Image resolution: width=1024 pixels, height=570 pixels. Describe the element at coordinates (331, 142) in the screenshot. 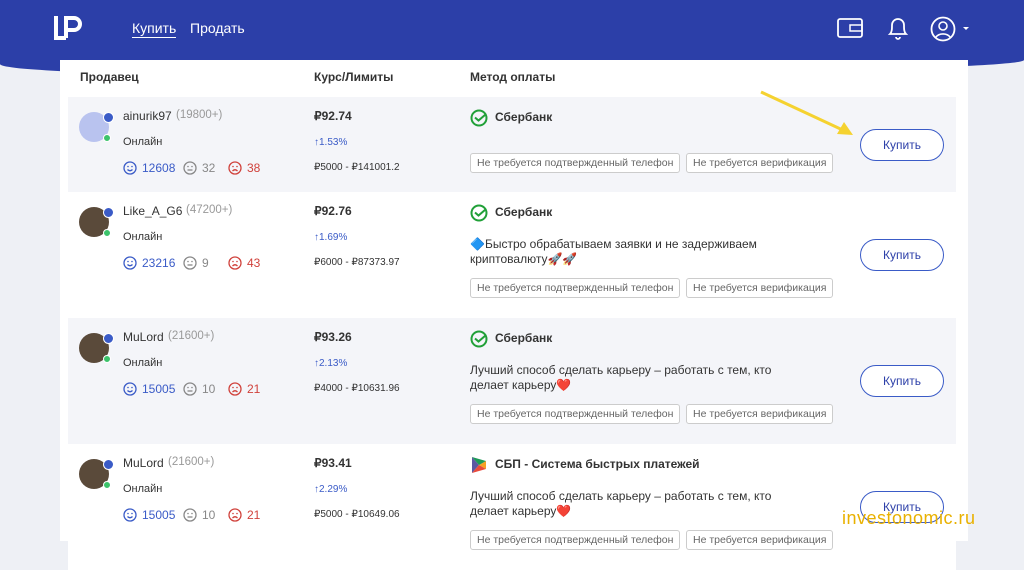

I see `price-change: ↑1.53%` at that location.